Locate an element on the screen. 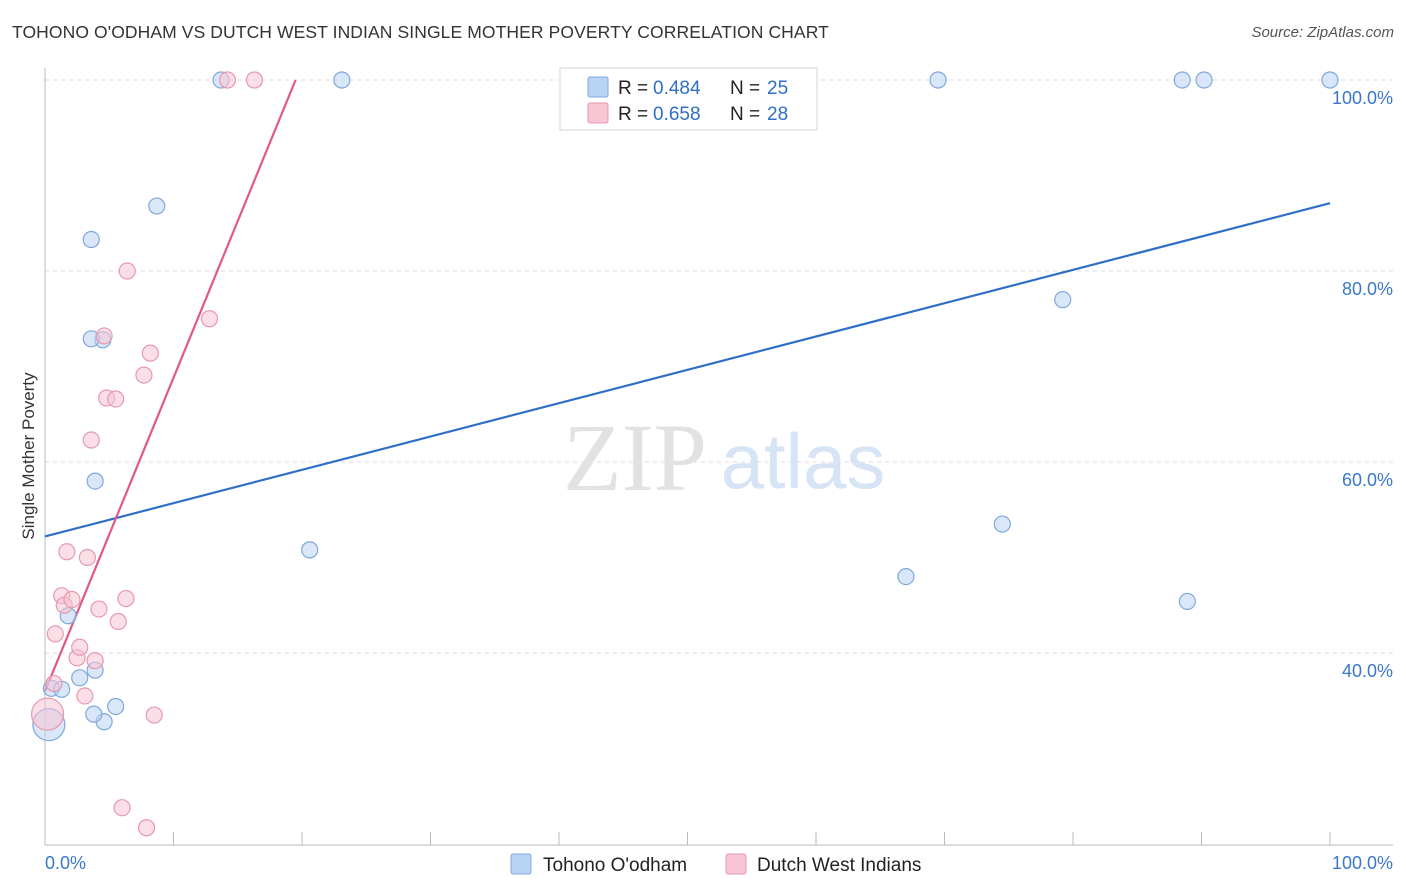 The width and height of the screenshot is (1406, 892). y-tick-40: 40.0% is located at coordinates (1367, 671).